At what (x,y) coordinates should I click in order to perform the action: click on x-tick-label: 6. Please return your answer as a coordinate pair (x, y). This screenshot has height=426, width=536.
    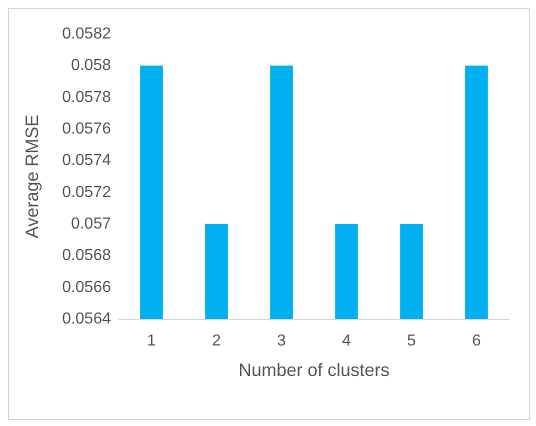
    Looking at the image, I should click on (477, 341).